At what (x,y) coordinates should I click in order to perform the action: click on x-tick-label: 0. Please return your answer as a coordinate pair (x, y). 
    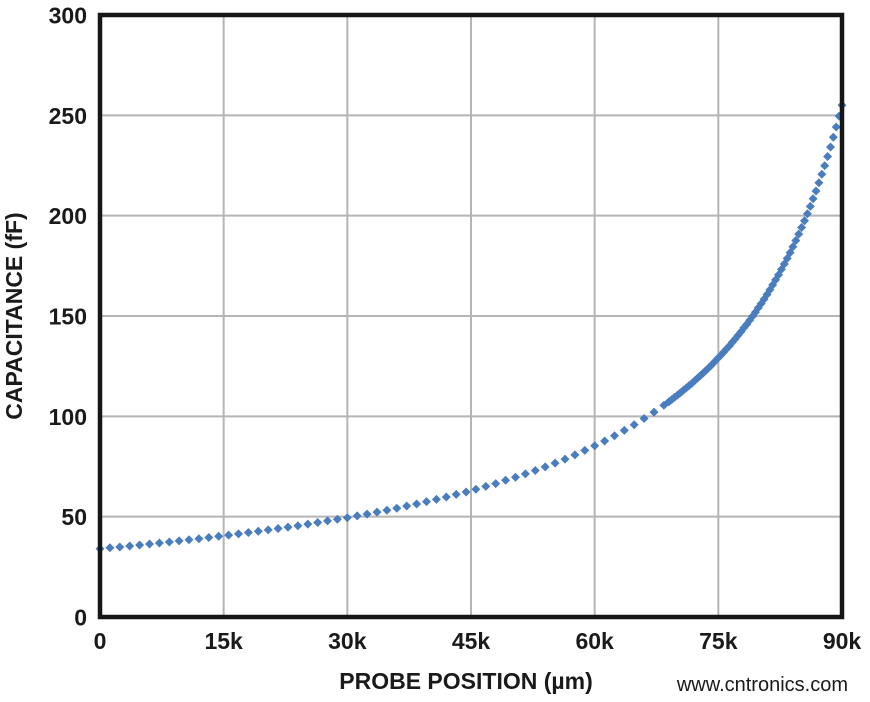
    Looking at the image, I should click on (100, 641).